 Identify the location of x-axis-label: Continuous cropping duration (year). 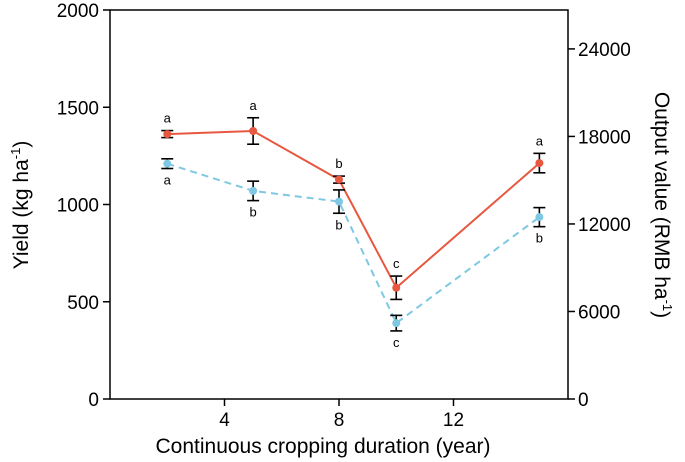
(322, 446).